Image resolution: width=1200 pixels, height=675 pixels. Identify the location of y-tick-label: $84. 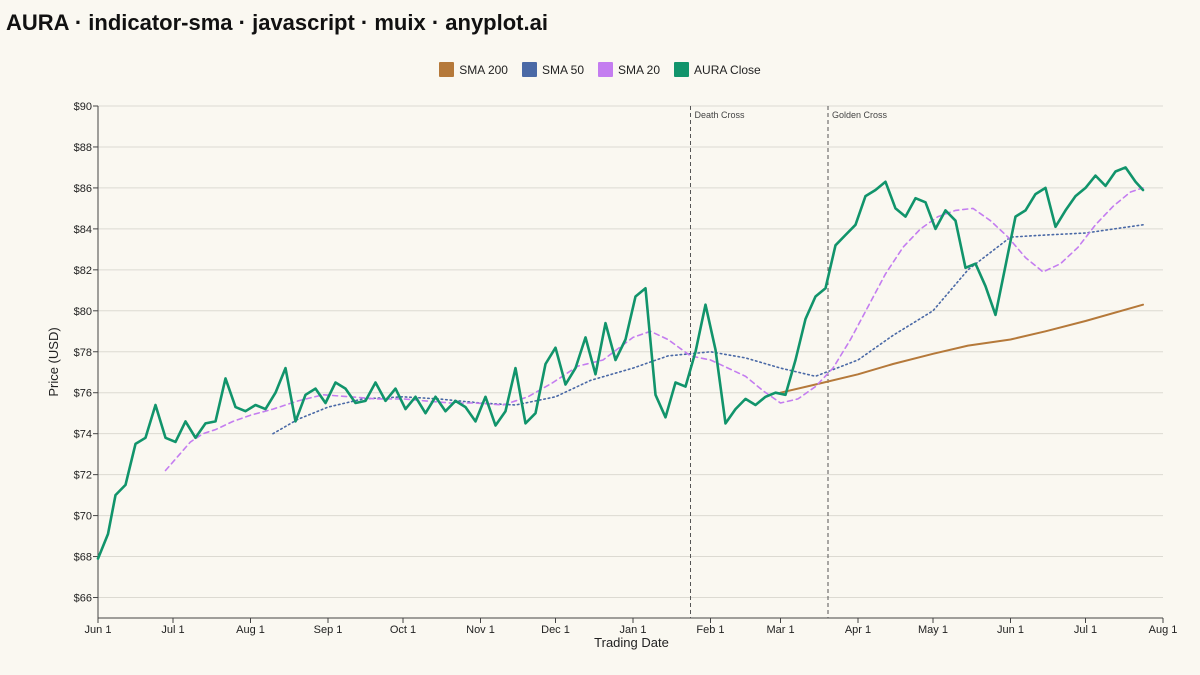
(83, 230).